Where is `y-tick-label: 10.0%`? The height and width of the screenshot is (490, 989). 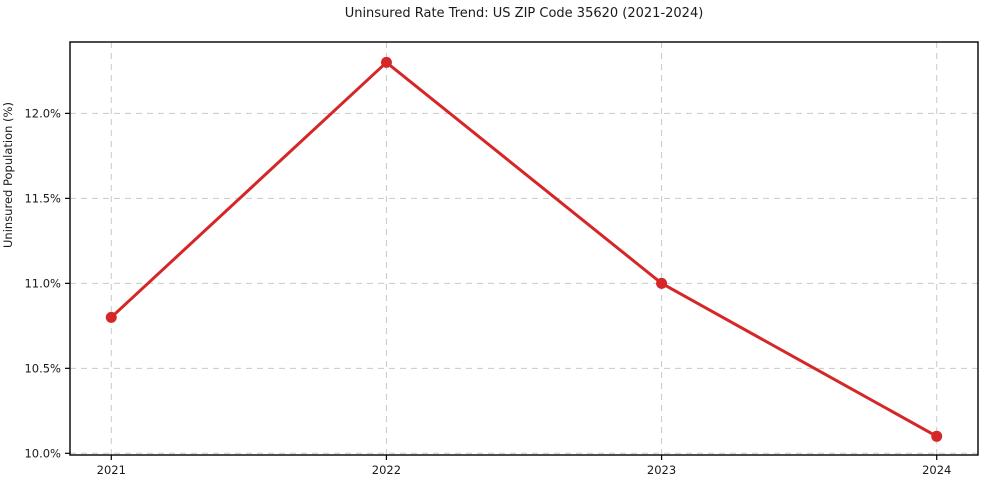 y-tick-label: 10.0% is located at coordinates (42, 453).